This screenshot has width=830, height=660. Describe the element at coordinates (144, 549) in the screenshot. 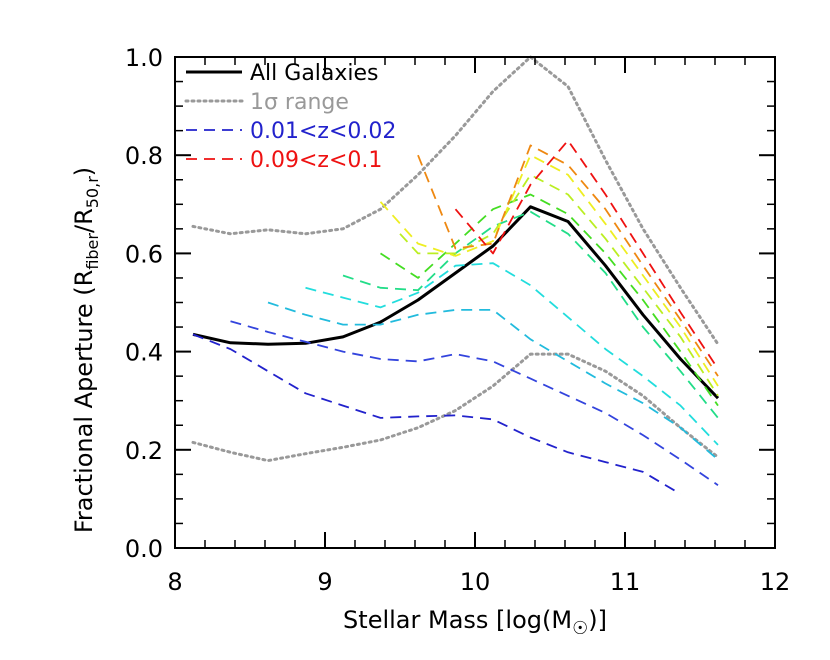

I see `y-tick-label-0: 0.0` at that location.